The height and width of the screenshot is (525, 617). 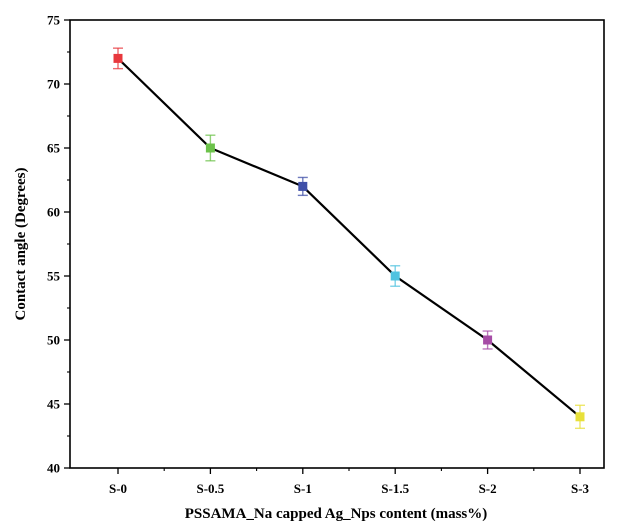 What do you see at coordinates (54, 20) in the screenshot?
I see `y-tick-label-75: 75` at bounding box center [54, 20].